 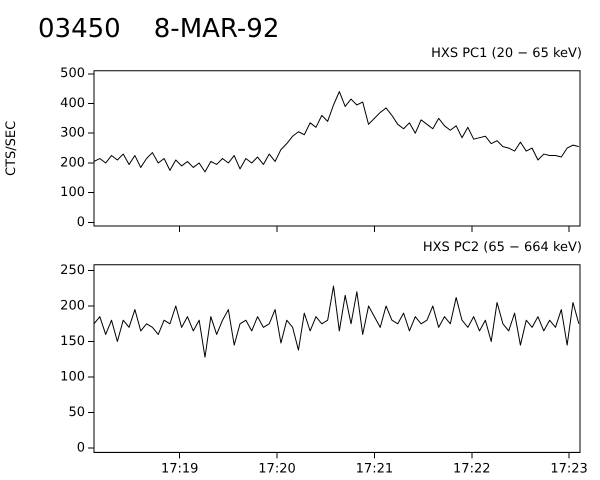 What do you see at coordinates (502, 247) in the screenshot?
I see `chart-subtitle: HXS PC2 (65 − 664 keV)` at bounding box center [502, 247].